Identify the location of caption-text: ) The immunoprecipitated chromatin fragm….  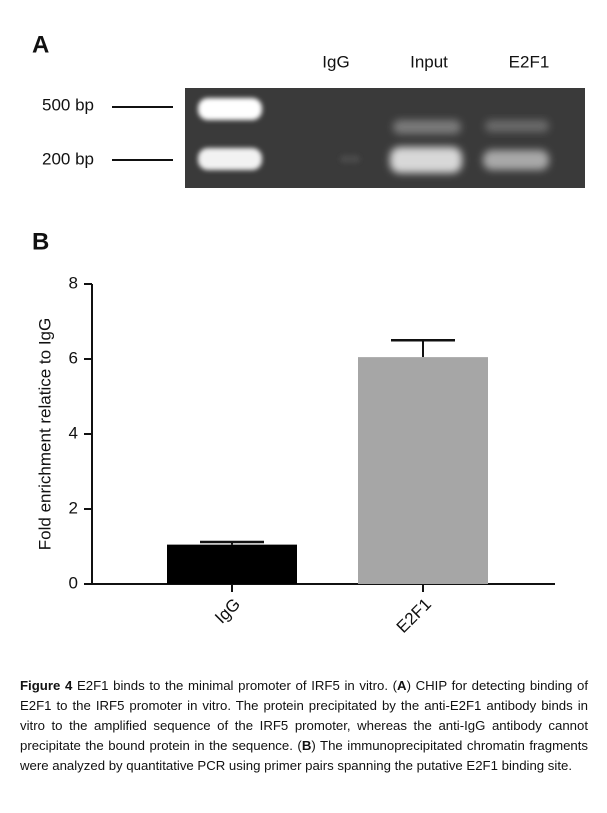
(304, 755).